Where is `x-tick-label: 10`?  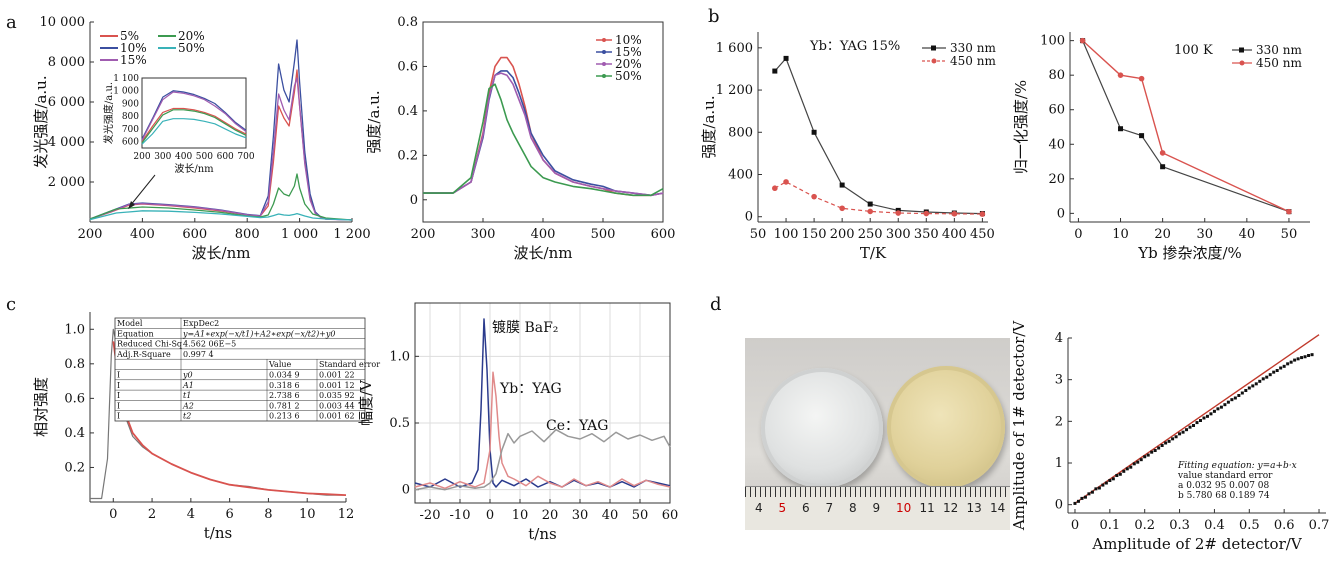
x-tick-label: 10 is located at coordinates (1120, 234).